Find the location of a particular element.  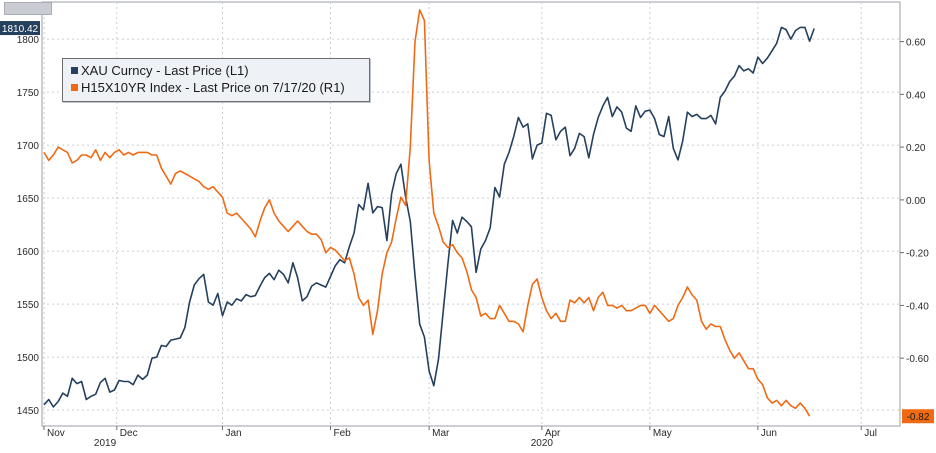

y-left-tick-label: 1500 is located at coordinates (28, 358).